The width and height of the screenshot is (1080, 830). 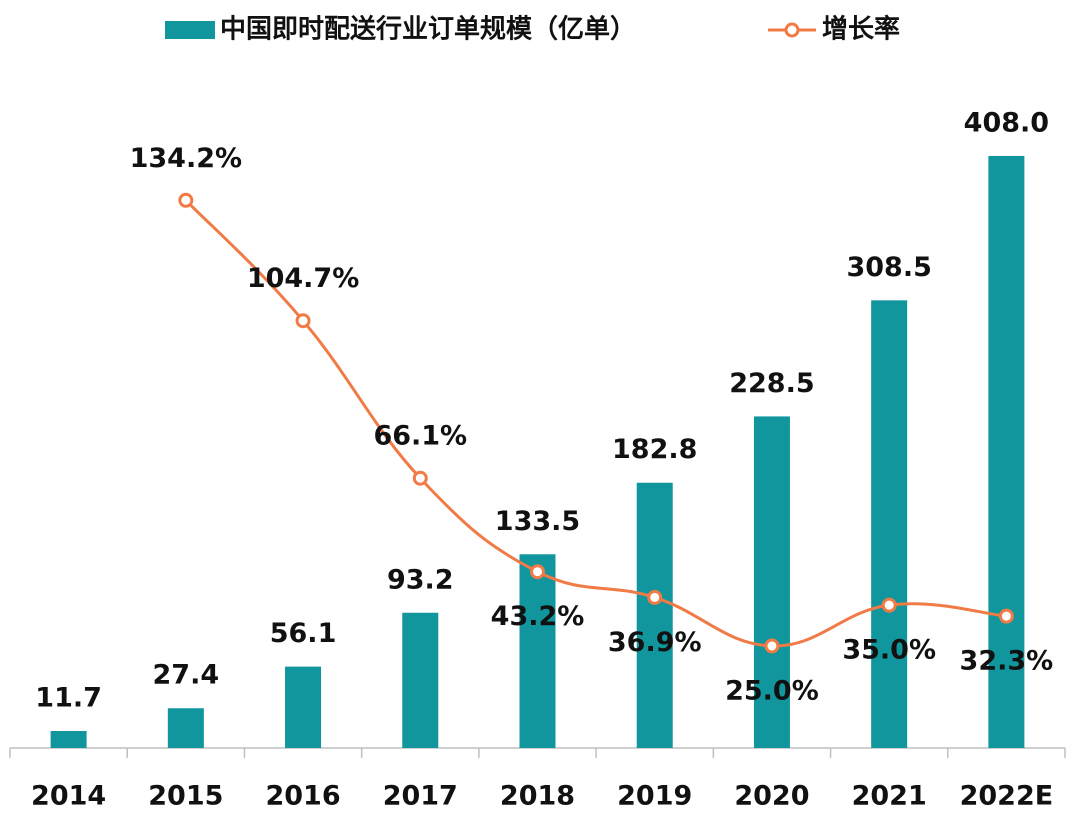 I want to click on line-value-label: 36.9%, so click(x=655, y=642).